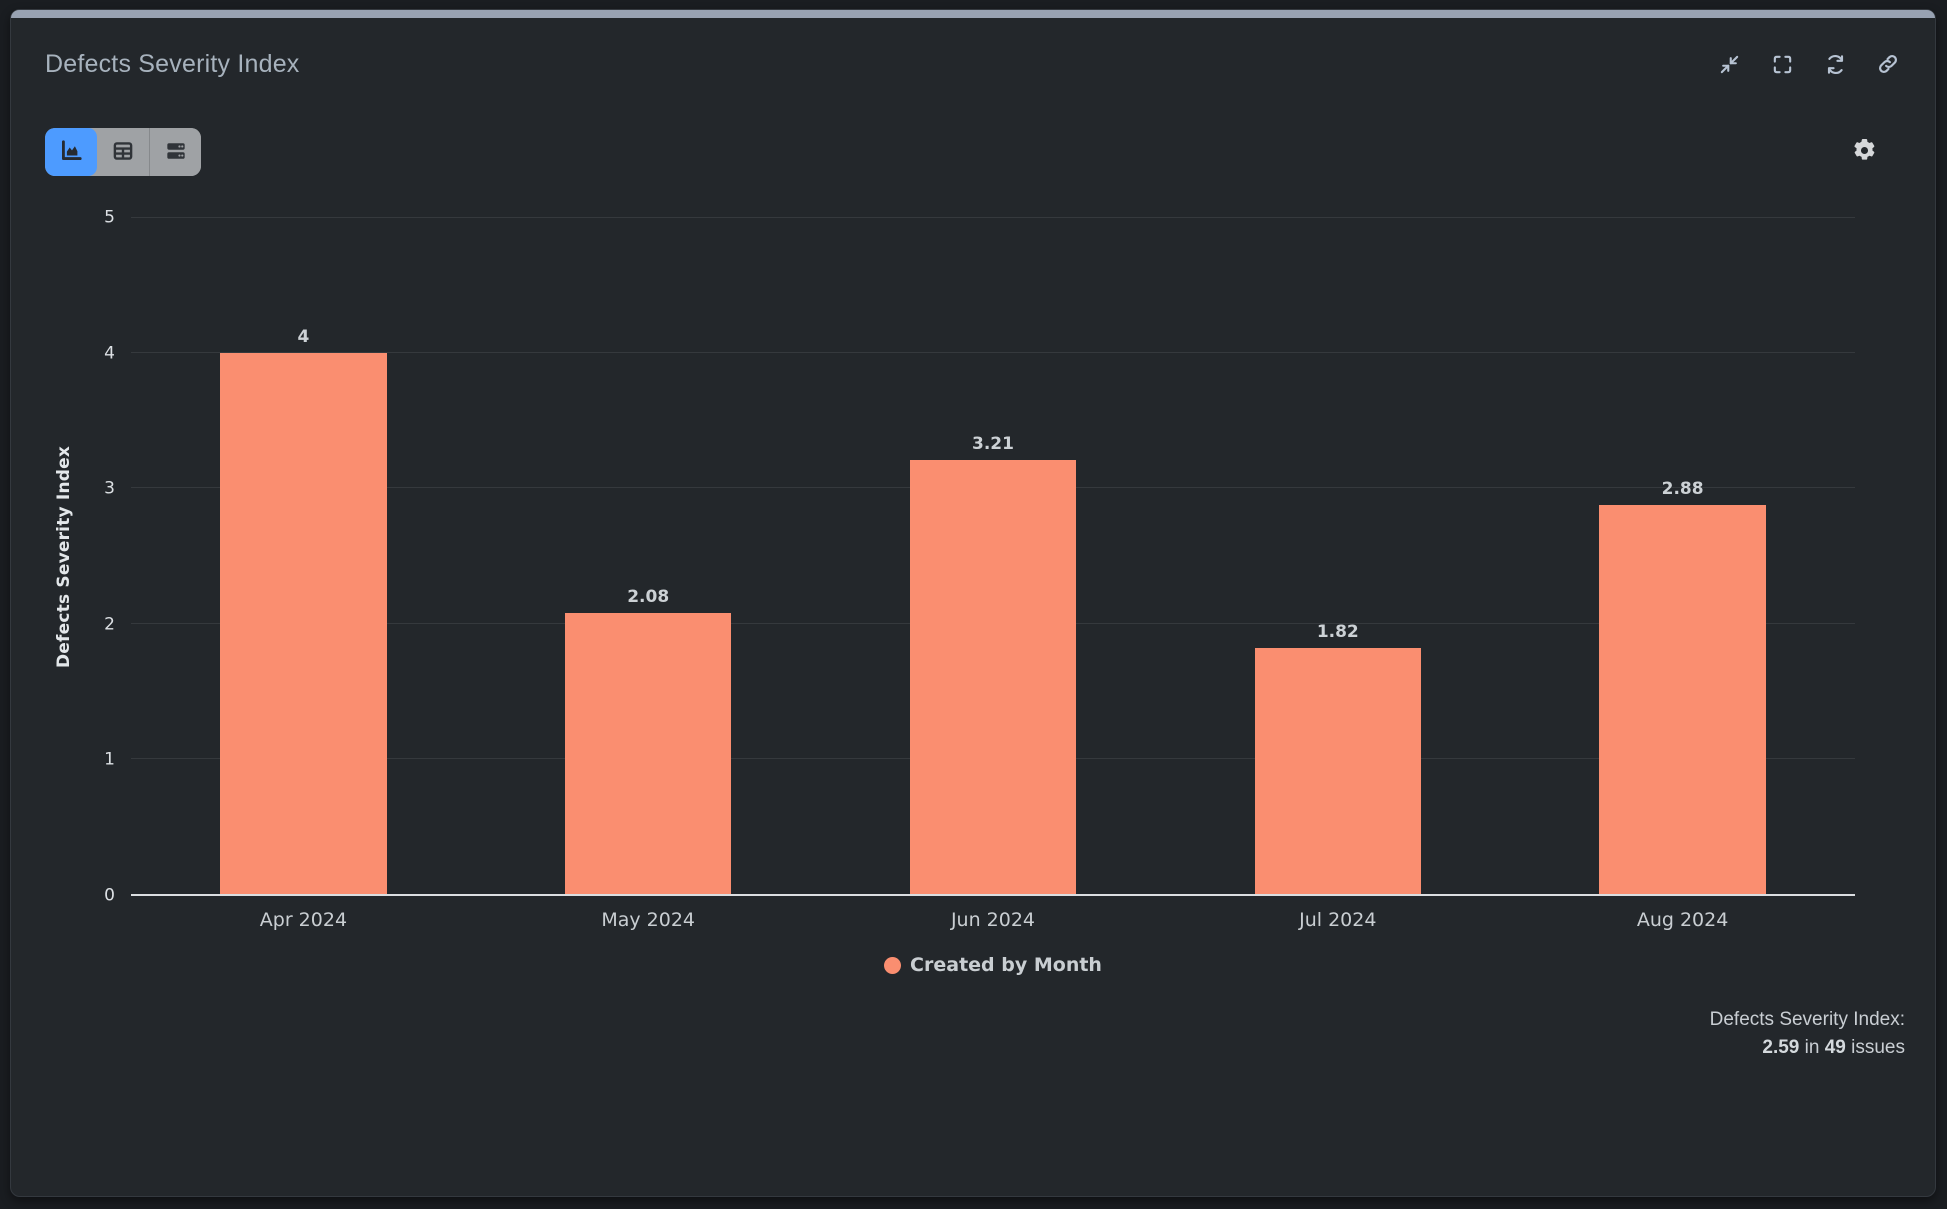 Image resolution: width=1947 pixels, height=1209 pixels. I want to click on summary-value: 2.59, so click(1781, 1047).